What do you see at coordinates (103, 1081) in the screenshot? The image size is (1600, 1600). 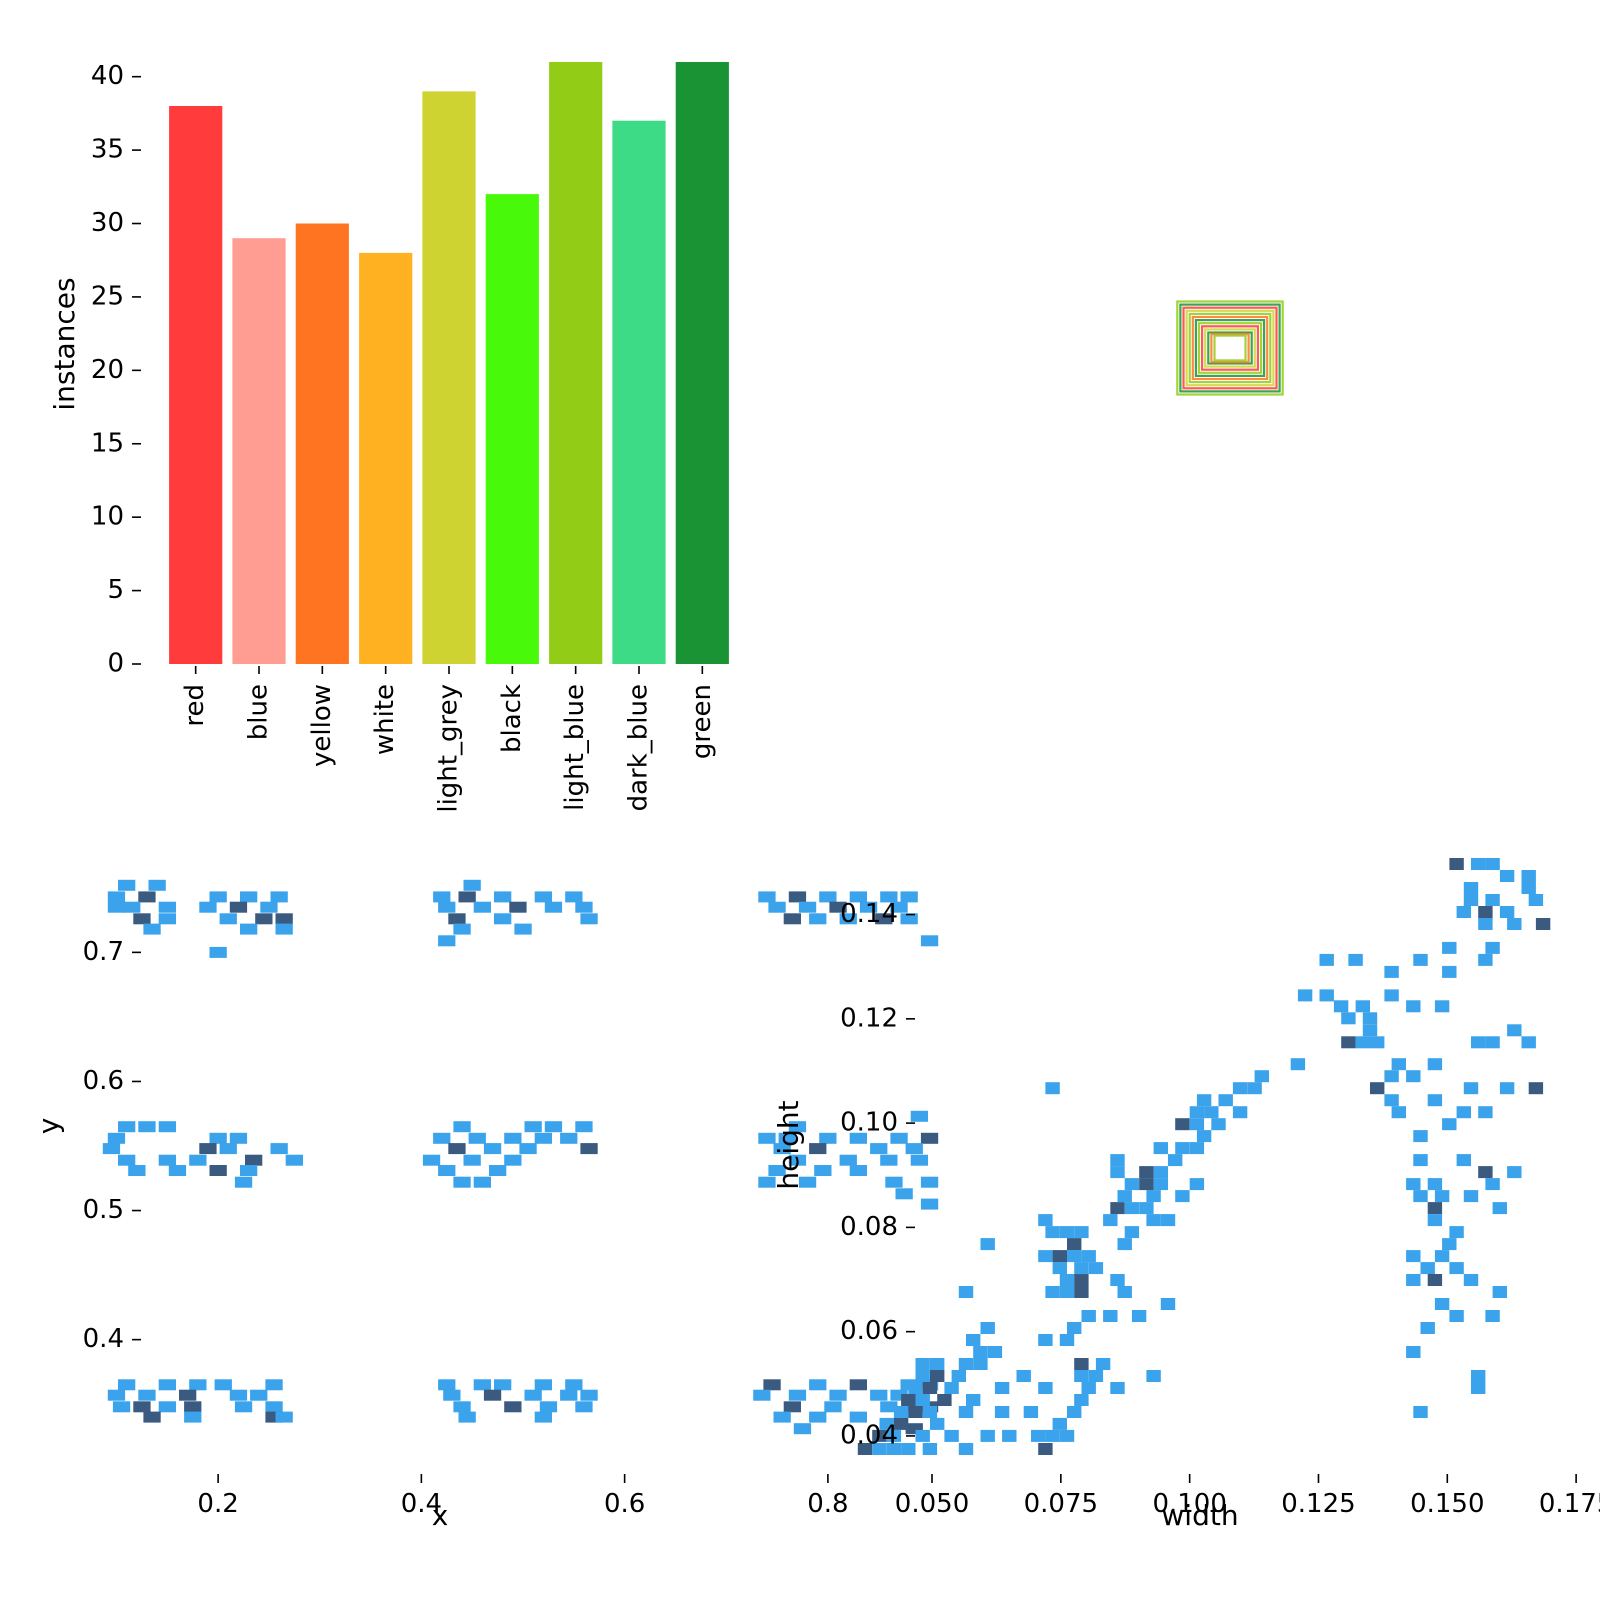 I see `heatmap-y-tick-label: 0.6` at bounding box center [103, 1081].